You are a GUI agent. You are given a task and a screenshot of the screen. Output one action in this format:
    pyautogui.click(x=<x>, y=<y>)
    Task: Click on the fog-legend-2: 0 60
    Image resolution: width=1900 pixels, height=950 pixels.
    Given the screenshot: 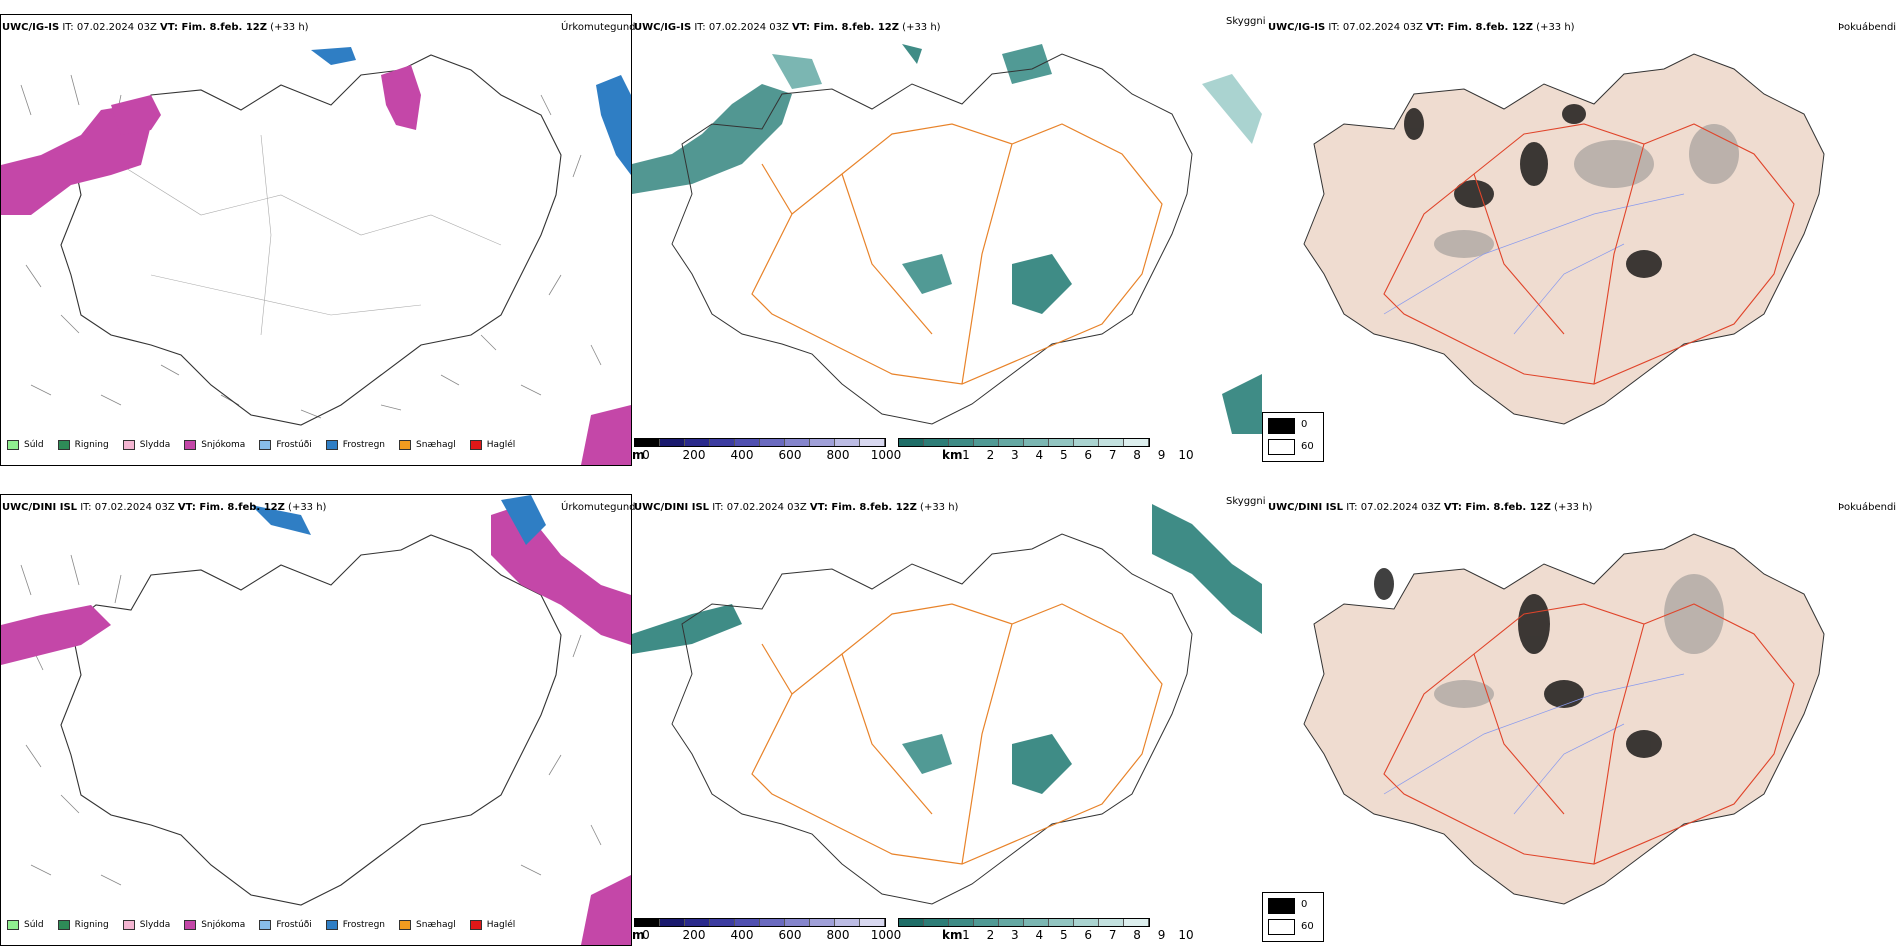 What is the action you would take?
    pyautogui.click(x=1293, y=917)
    